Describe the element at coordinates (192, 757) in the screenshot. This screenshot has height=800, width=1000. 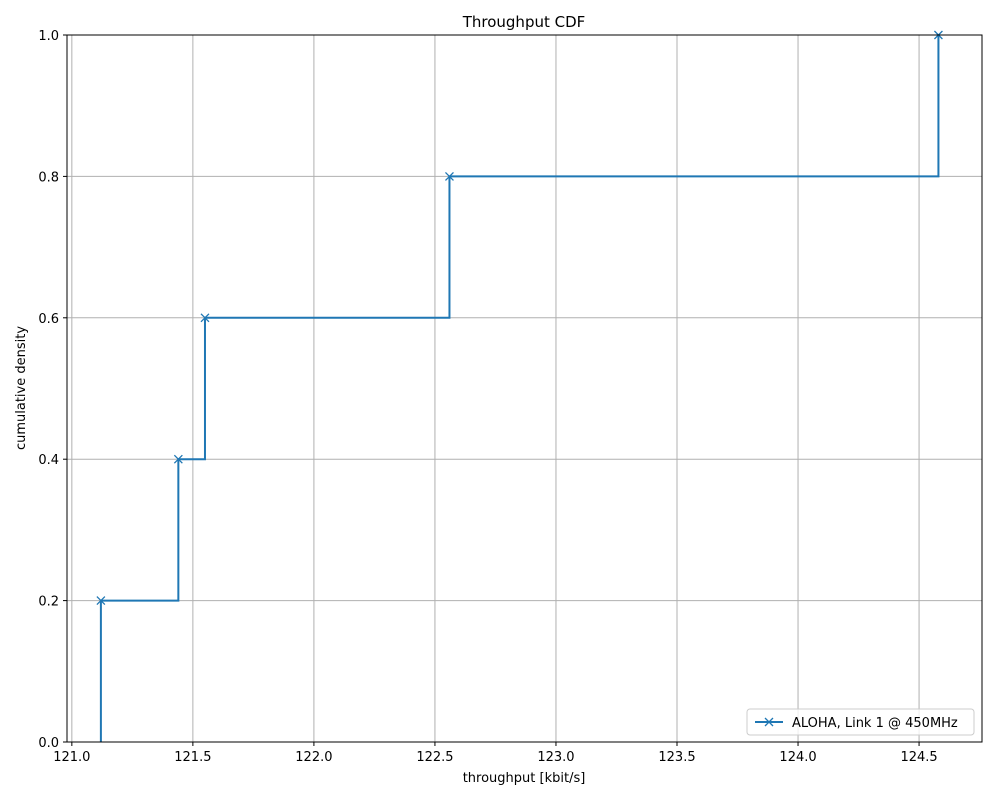
I see `x-tick-label: 121.5` at that location.